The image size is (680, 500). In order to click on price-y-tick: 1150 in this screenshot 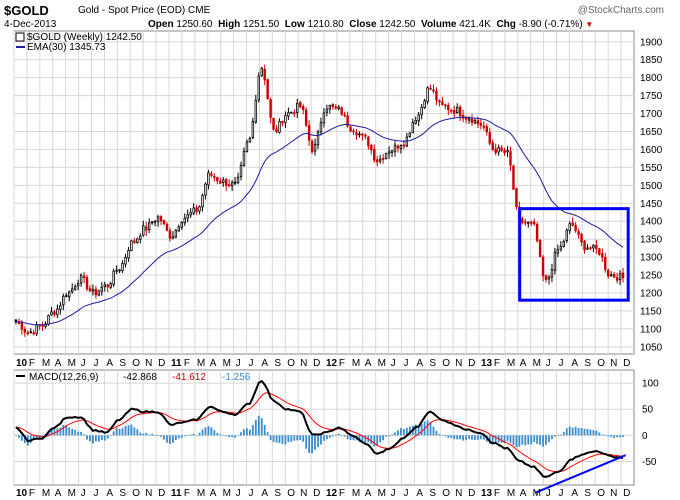, I will do `click(651, 311)`.